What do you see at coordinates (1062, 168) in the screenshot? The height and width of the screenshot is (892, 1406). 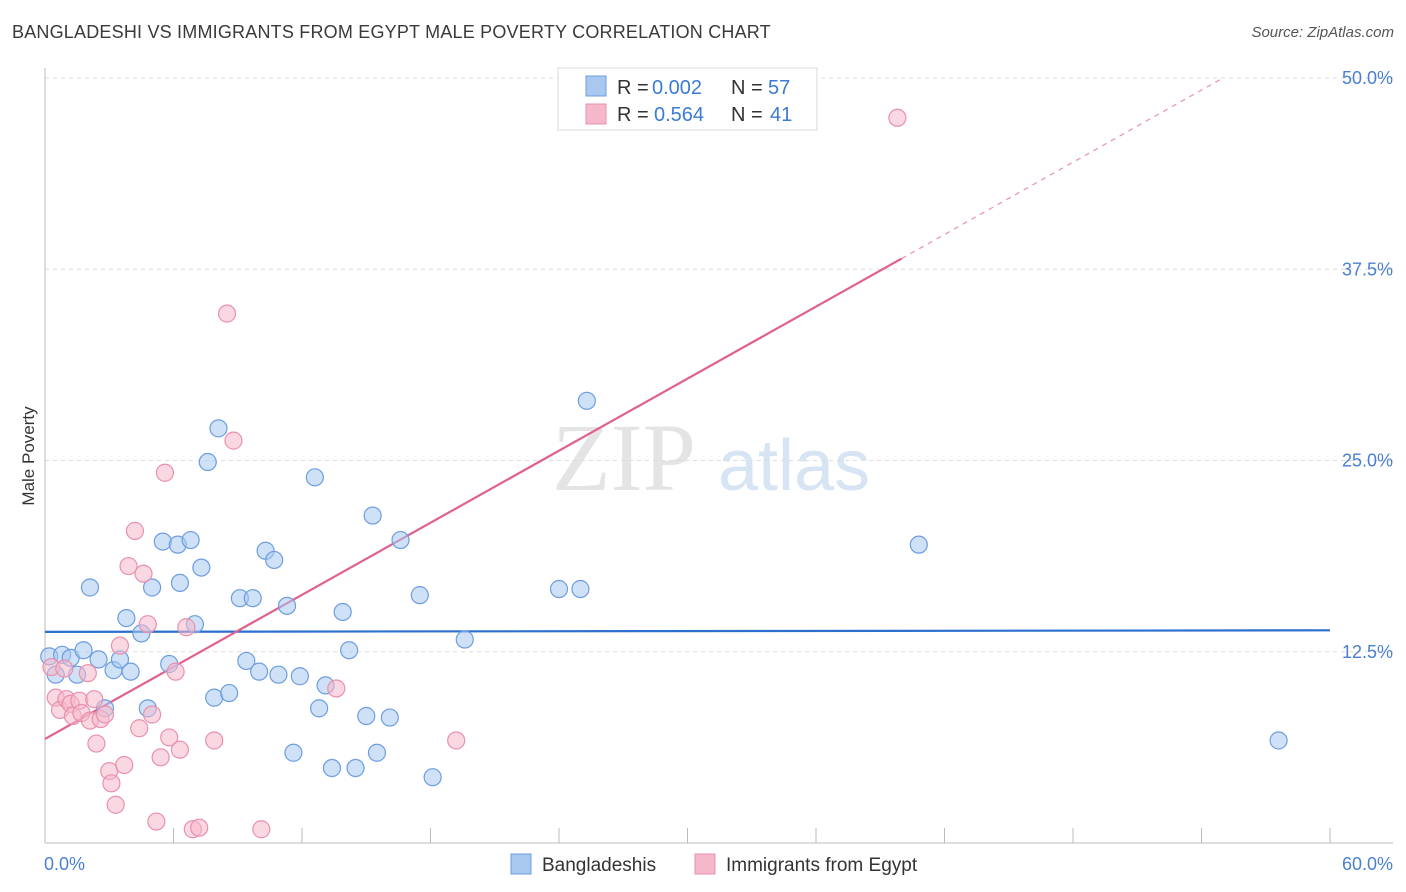 I see `trend-line-egypt-extension` at bounding box center [1062, 168].